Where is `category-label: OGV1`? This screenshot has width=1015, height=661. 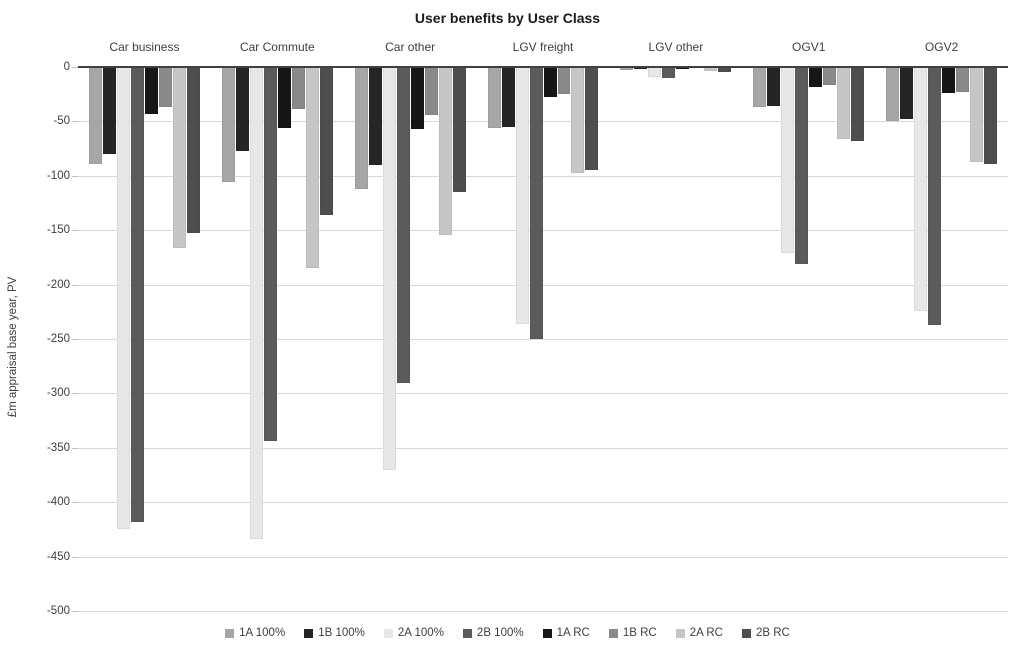 category-label: OGV1 is located at coordinates (809, 47).